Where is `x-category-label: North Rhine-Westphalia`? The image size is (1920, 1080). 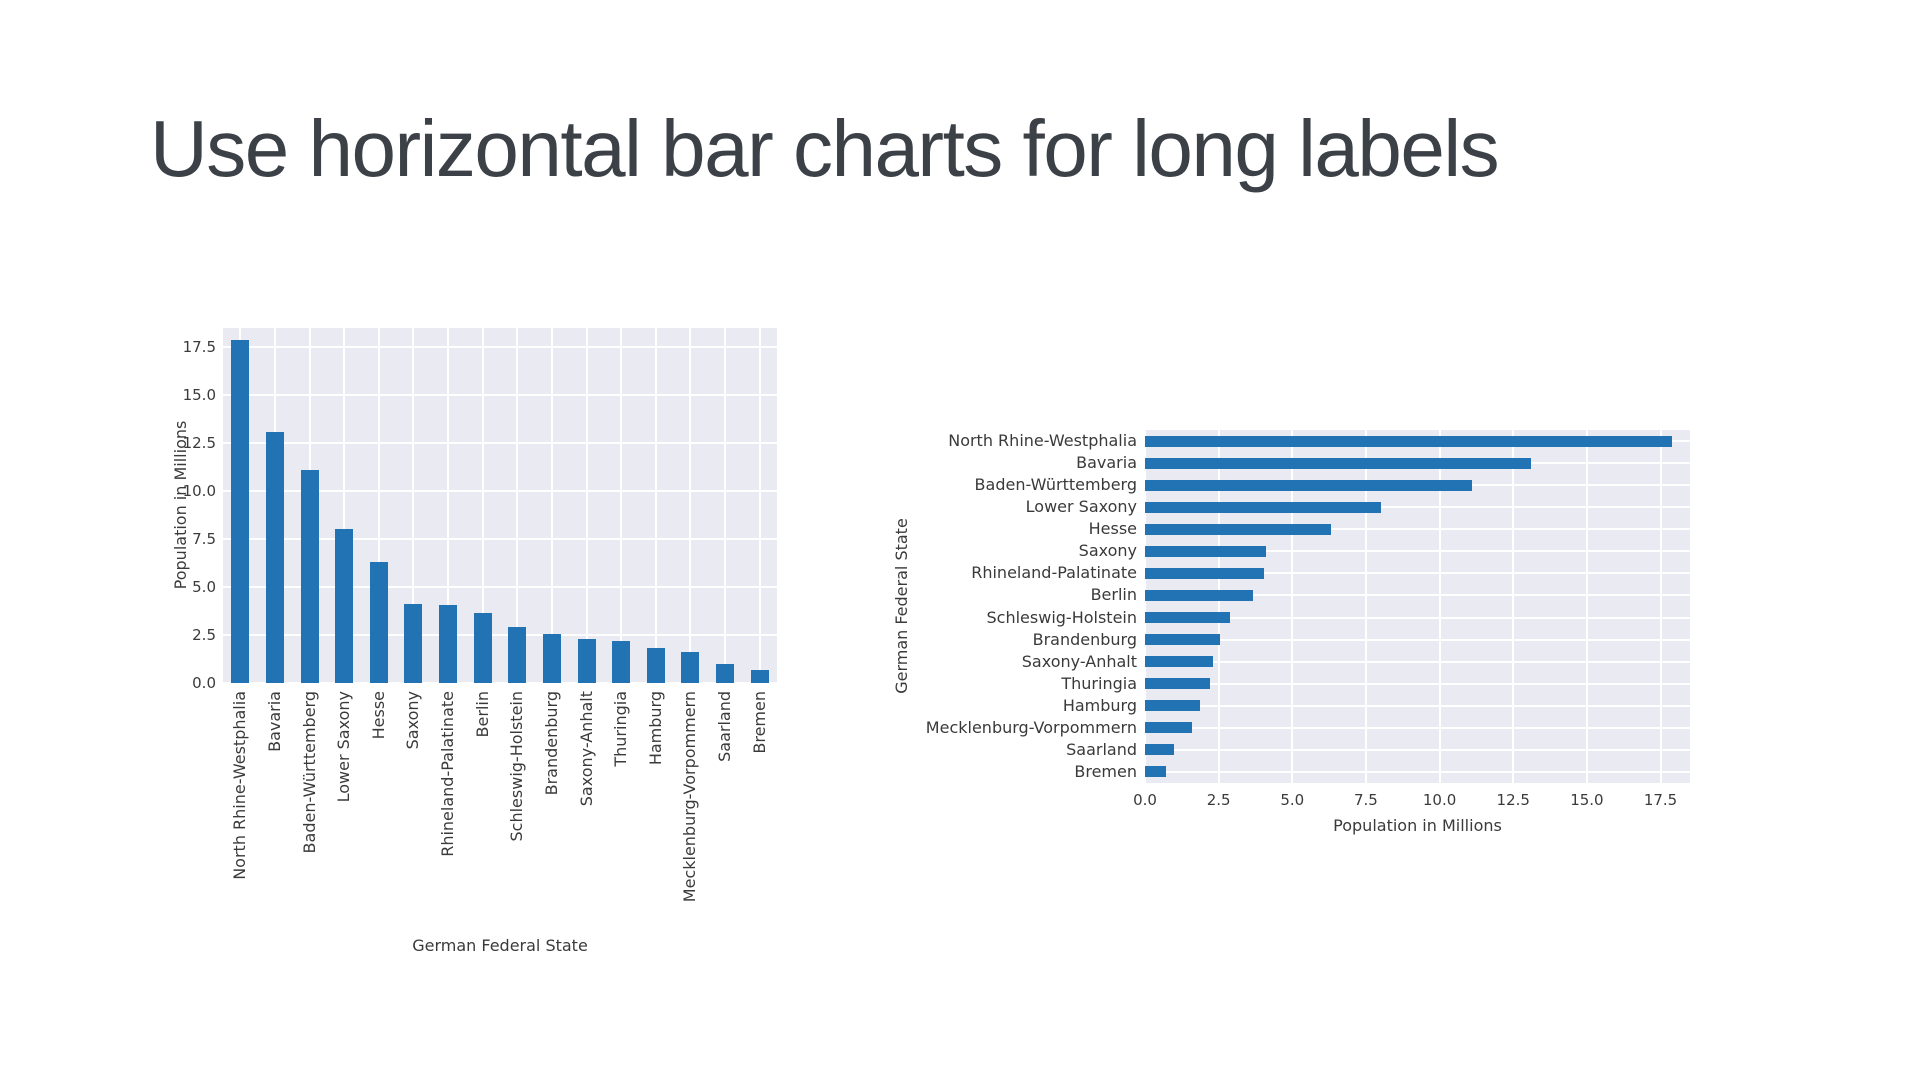 x-category-label: North Rhine-Westphalia is located at coordinates (240, 785).